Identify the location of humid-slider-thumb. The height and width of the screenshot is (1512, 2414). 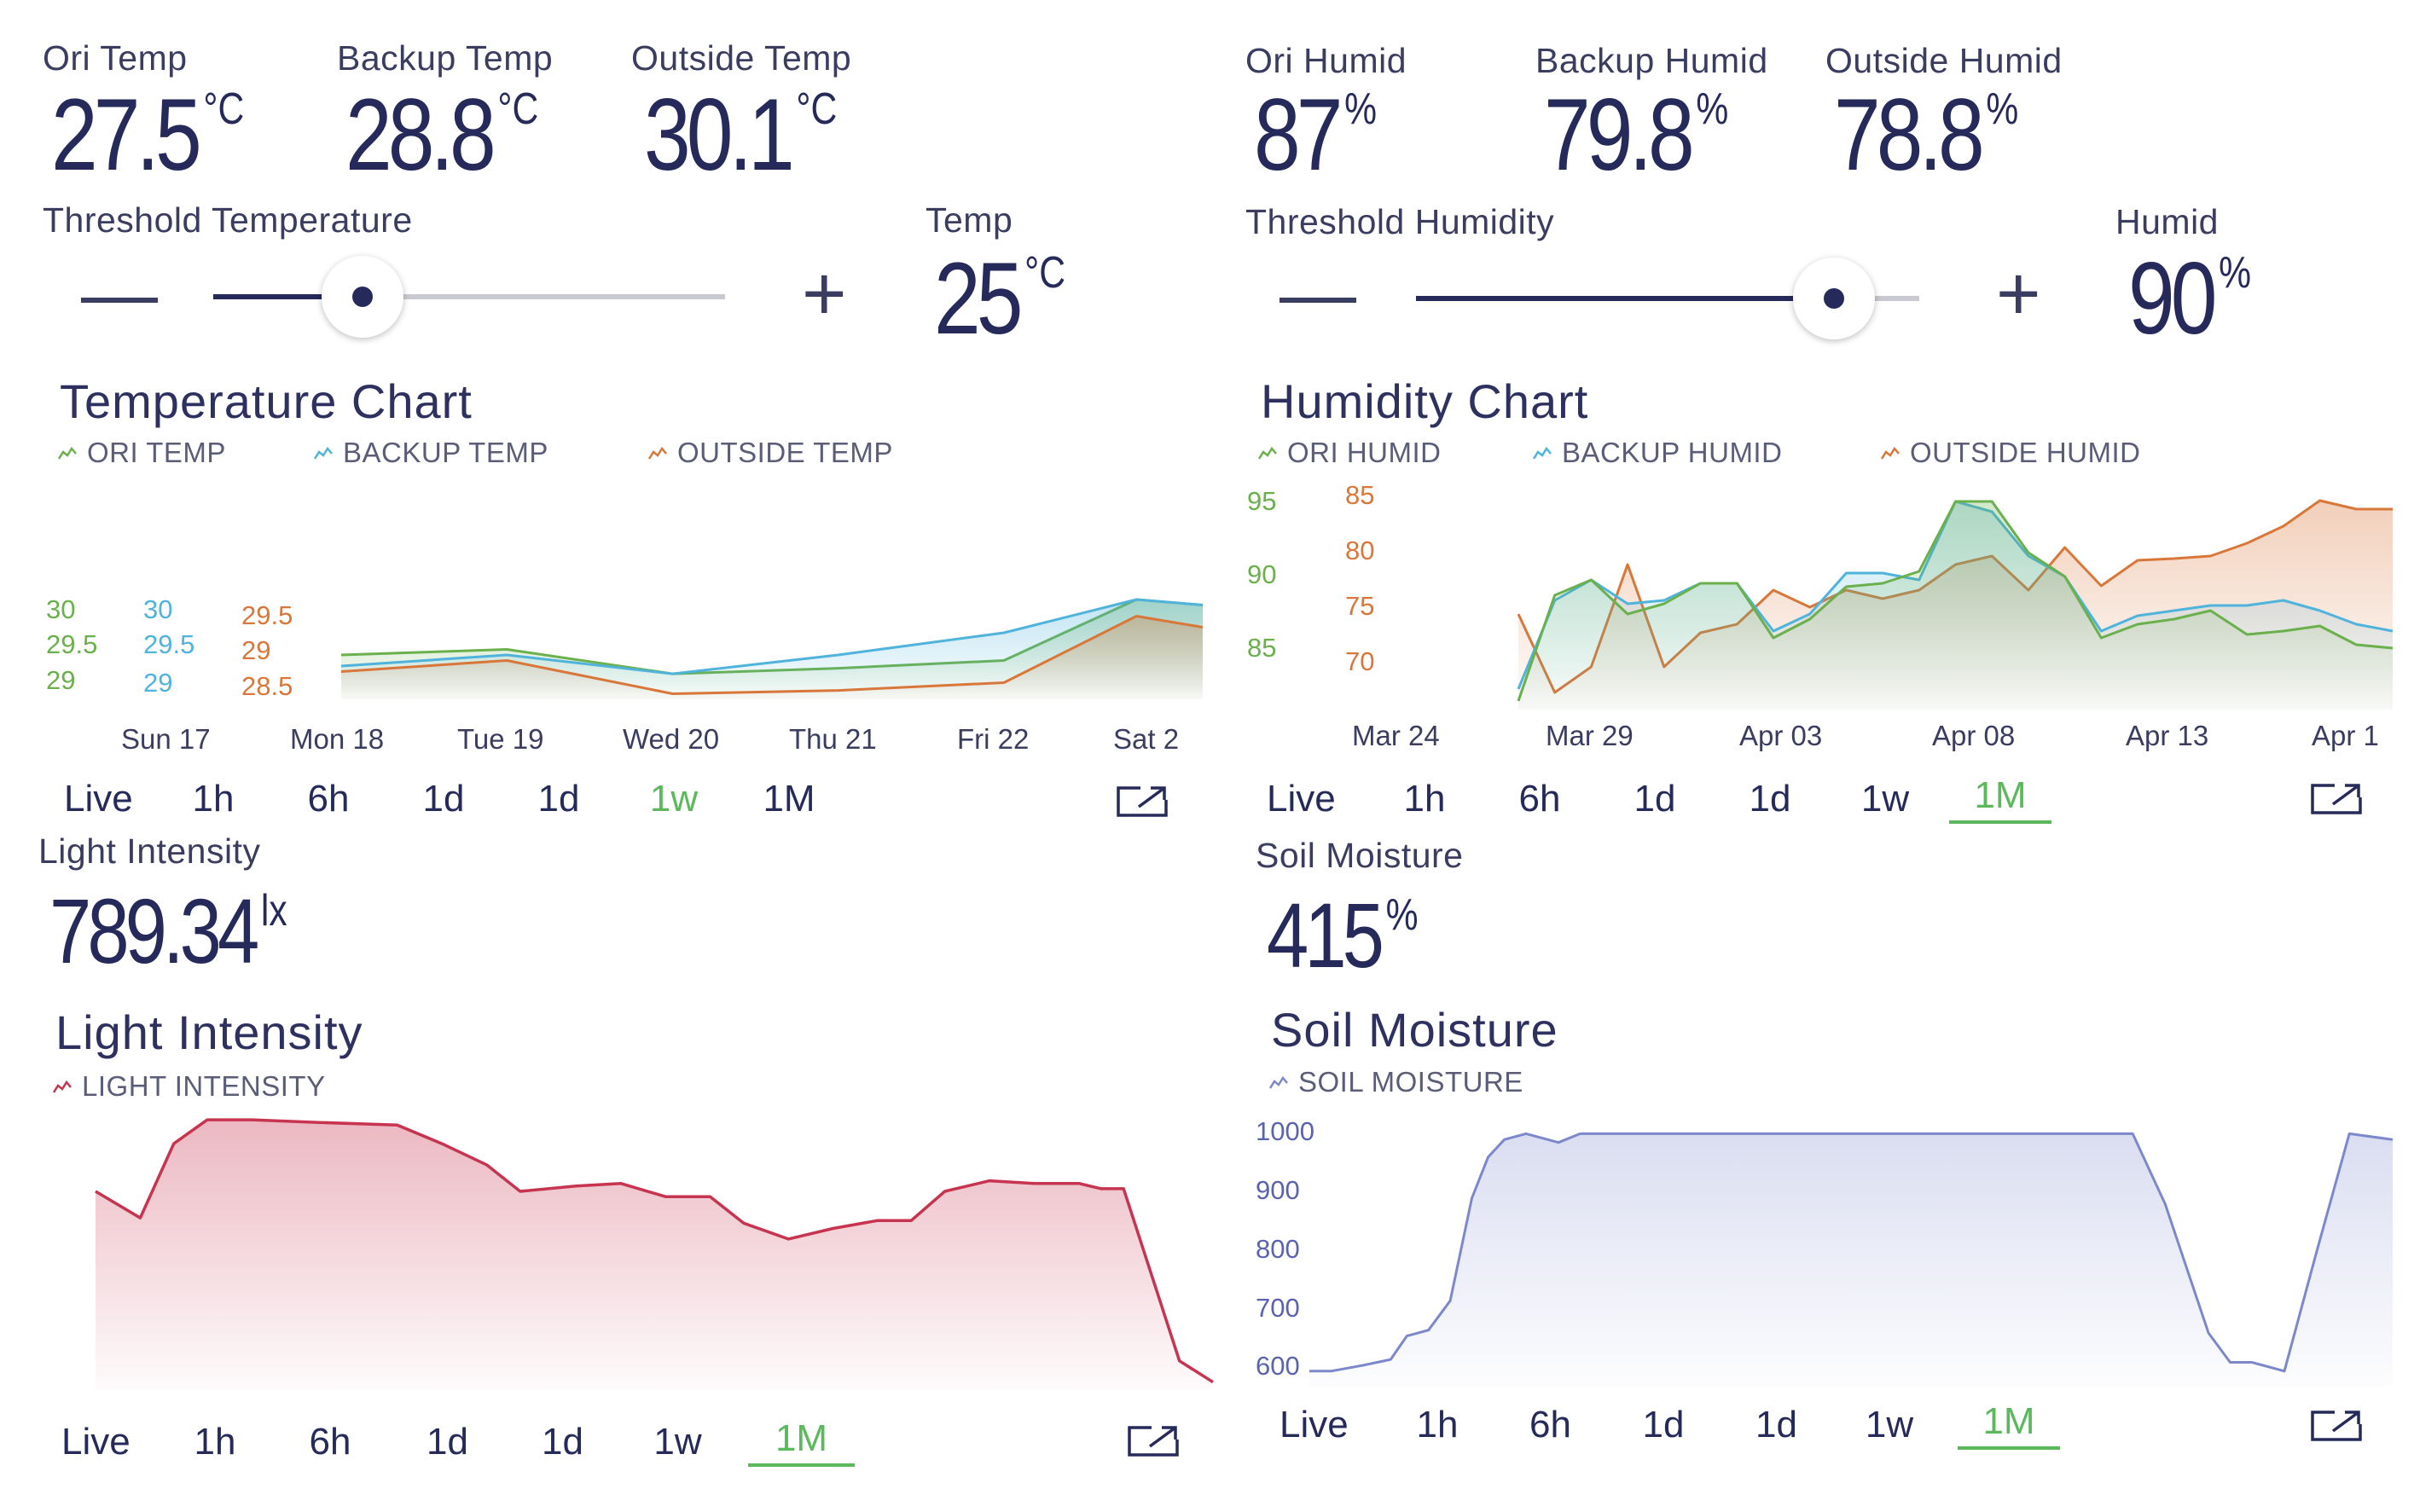
(1834, 298).